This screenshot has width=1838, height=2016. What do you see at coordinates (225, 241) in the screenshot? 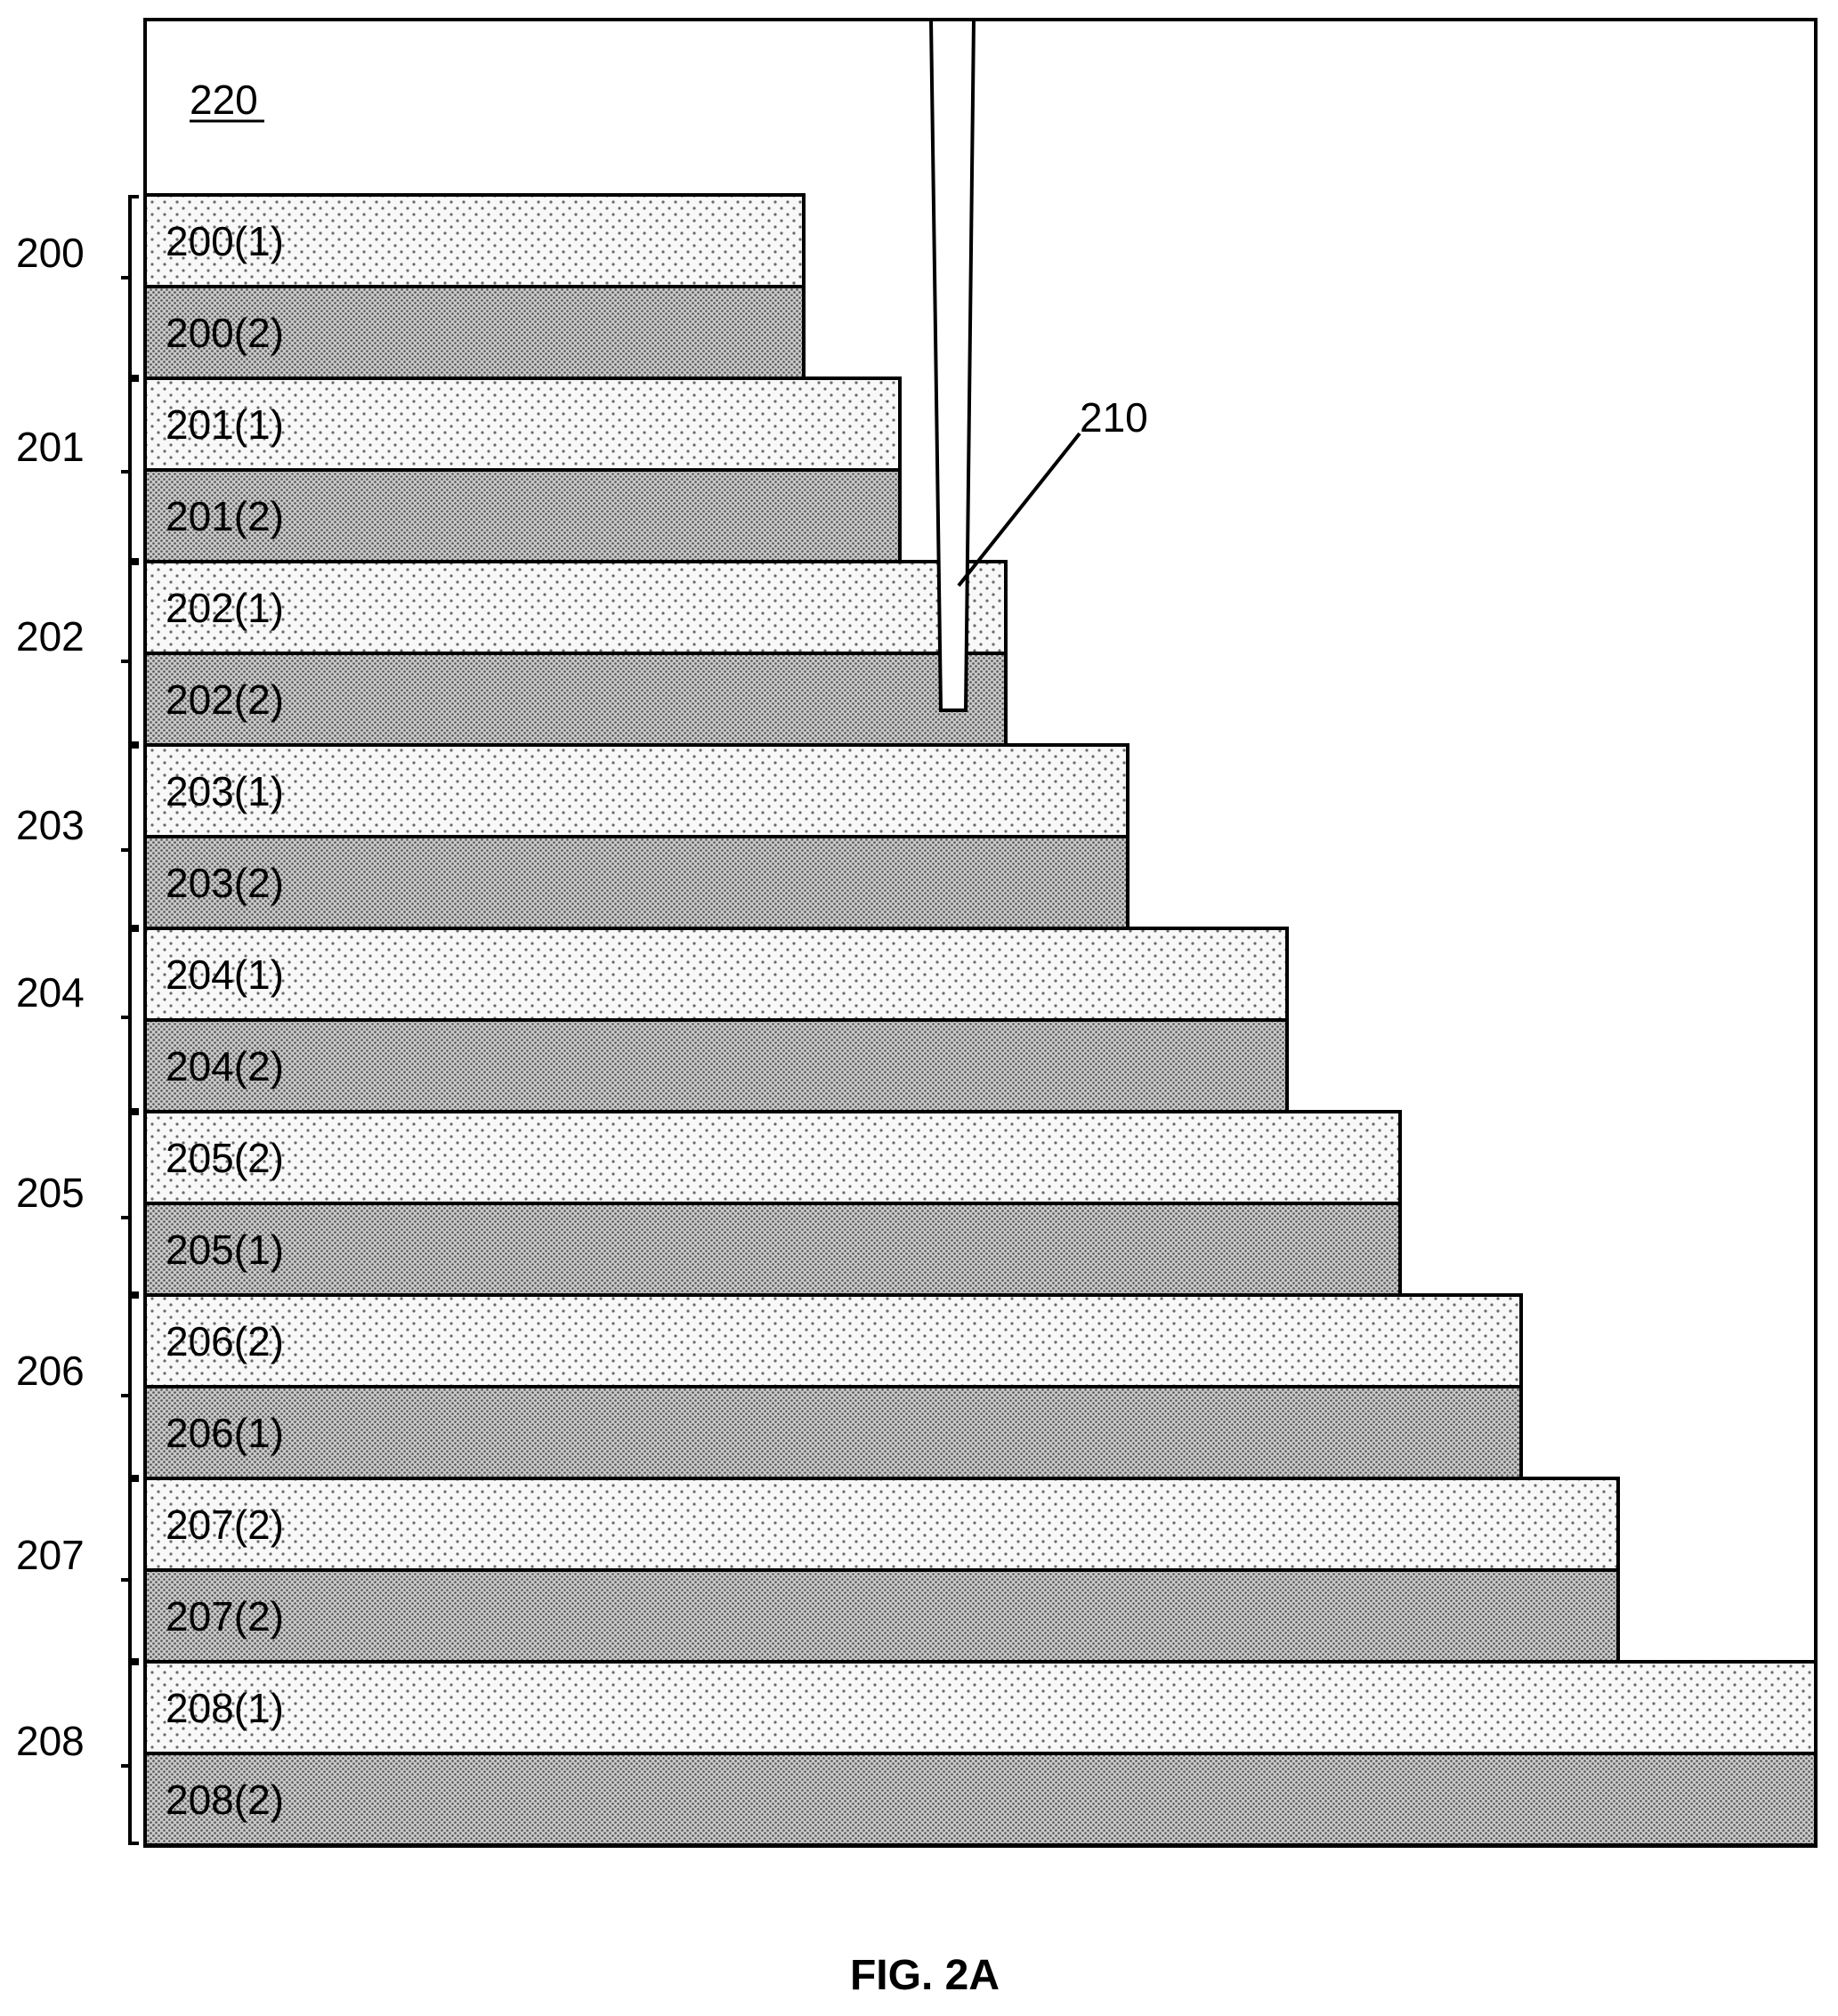
I see `layer-label: 200(1)` at bounding box center [225, 241].